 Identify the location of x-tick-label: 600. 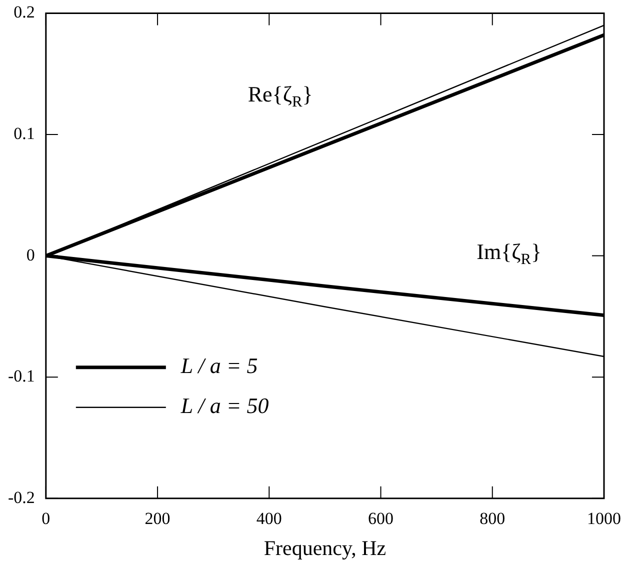
(381, 518).